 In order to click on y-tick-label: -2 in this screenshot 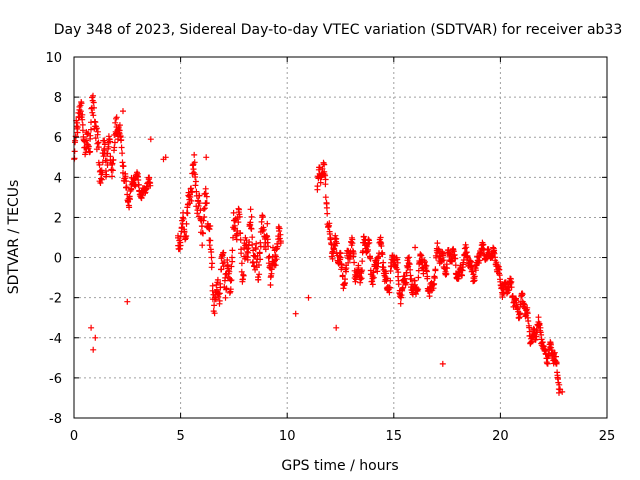, I will do `click(55, 299)`.